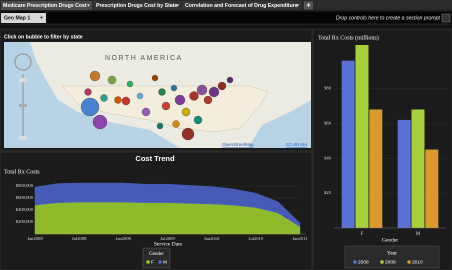 This screenshot has width=452, height=270. Describe the element at coordinates (167, 205) in the screenshot. I see `area` at that location.